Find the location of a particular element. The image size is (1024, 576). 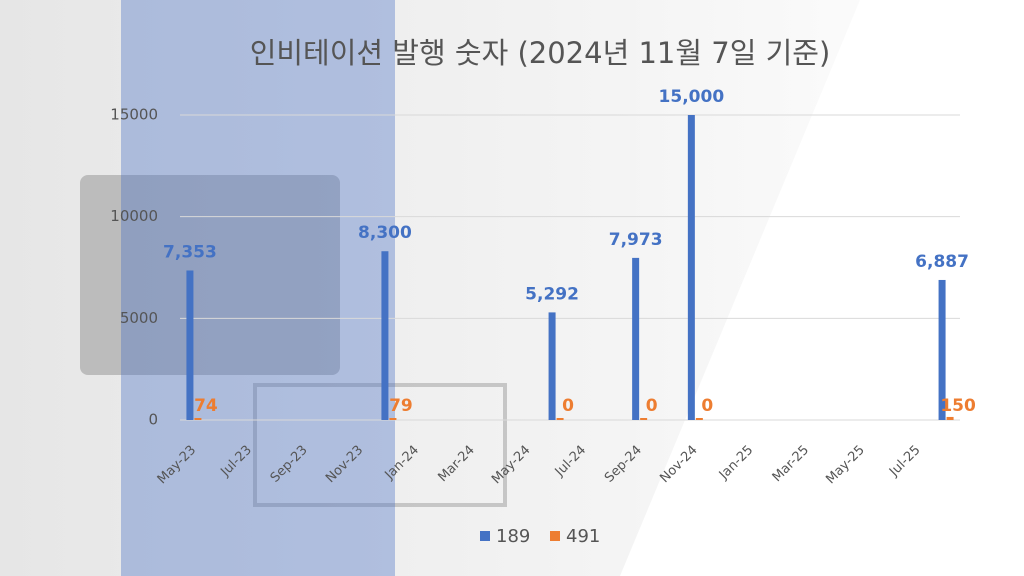

data-label: 79 is located at coordinates (401, 406).